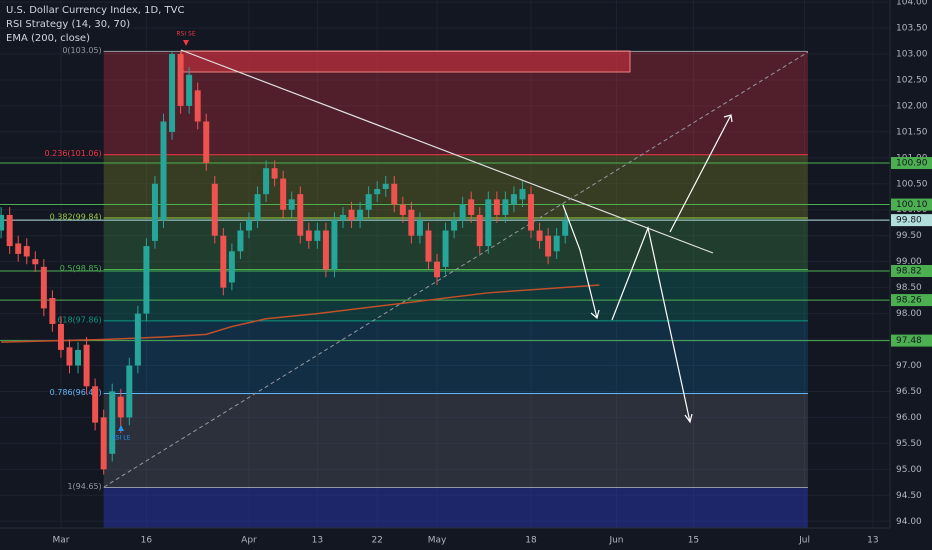 The height and width of the screenshot is (550, 932). Describe the element at coordinates (909, 236) in the screenshot. I see `y-tick-label: 99.50` at that location.